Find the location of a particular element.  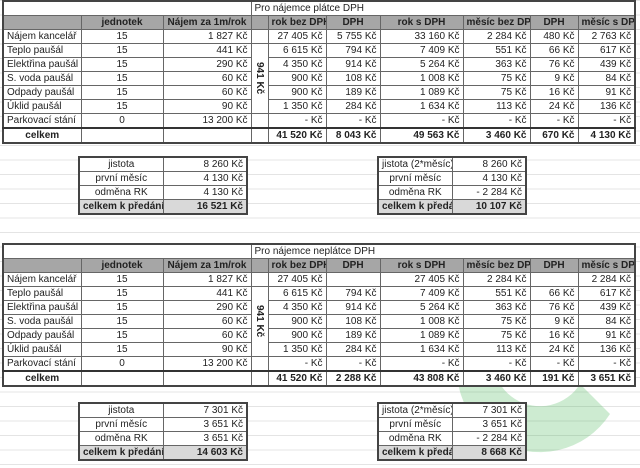

cell: Parkovací stání is located at coordinates (42, 364).